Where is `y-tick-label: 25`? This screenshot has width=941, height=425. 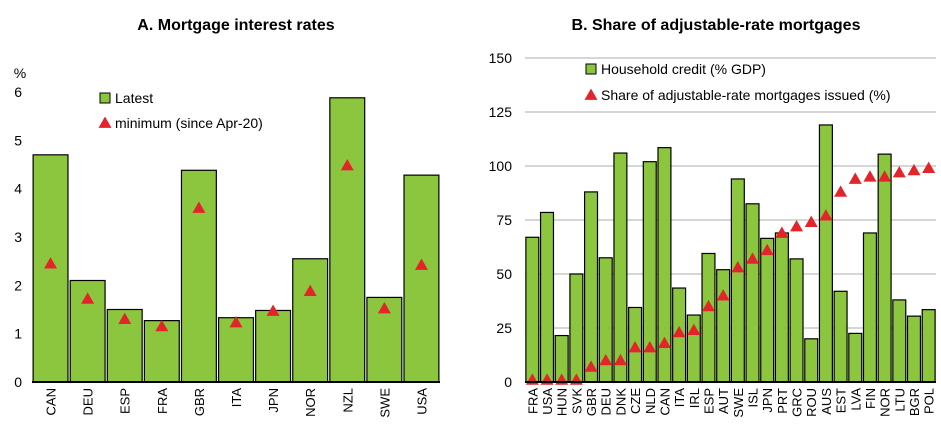 y-tick-label: 25 is located at coordinates (504, 328).